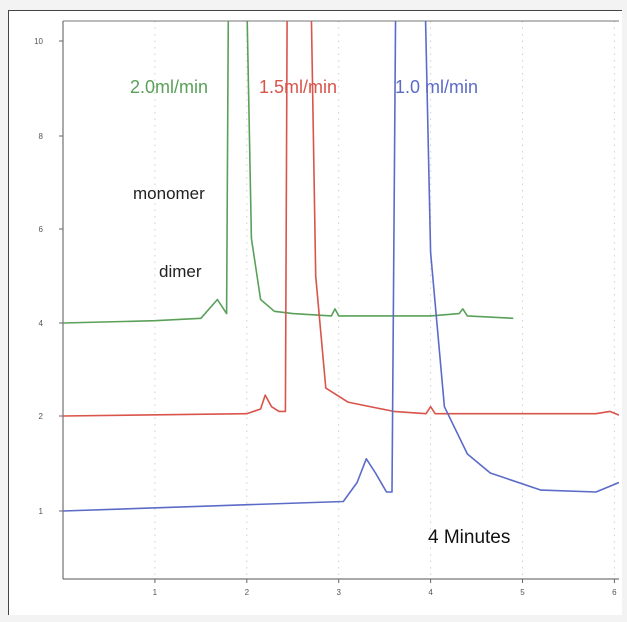 The image size is (627, 622). Describe the element at coordinates (41, 416) in the screenshot. I see `y-tick-label-2: 2` at that location.